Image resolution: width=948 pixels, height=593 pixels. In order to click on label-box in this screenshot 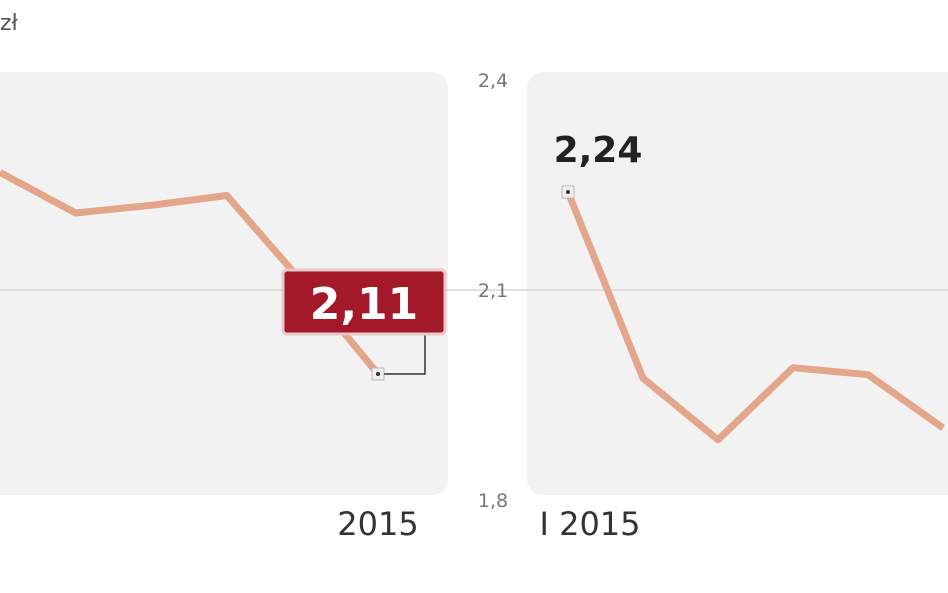, I will do `click(364, 302)`.